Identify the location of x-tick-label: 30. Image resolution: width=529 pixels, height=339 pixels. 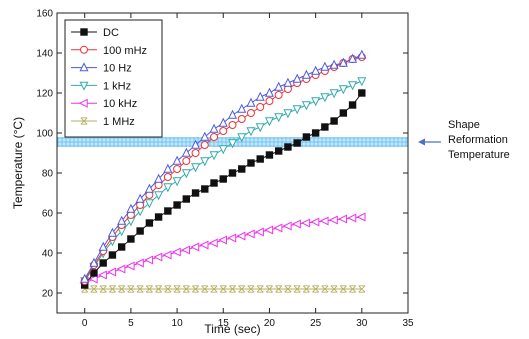
(362, 323).